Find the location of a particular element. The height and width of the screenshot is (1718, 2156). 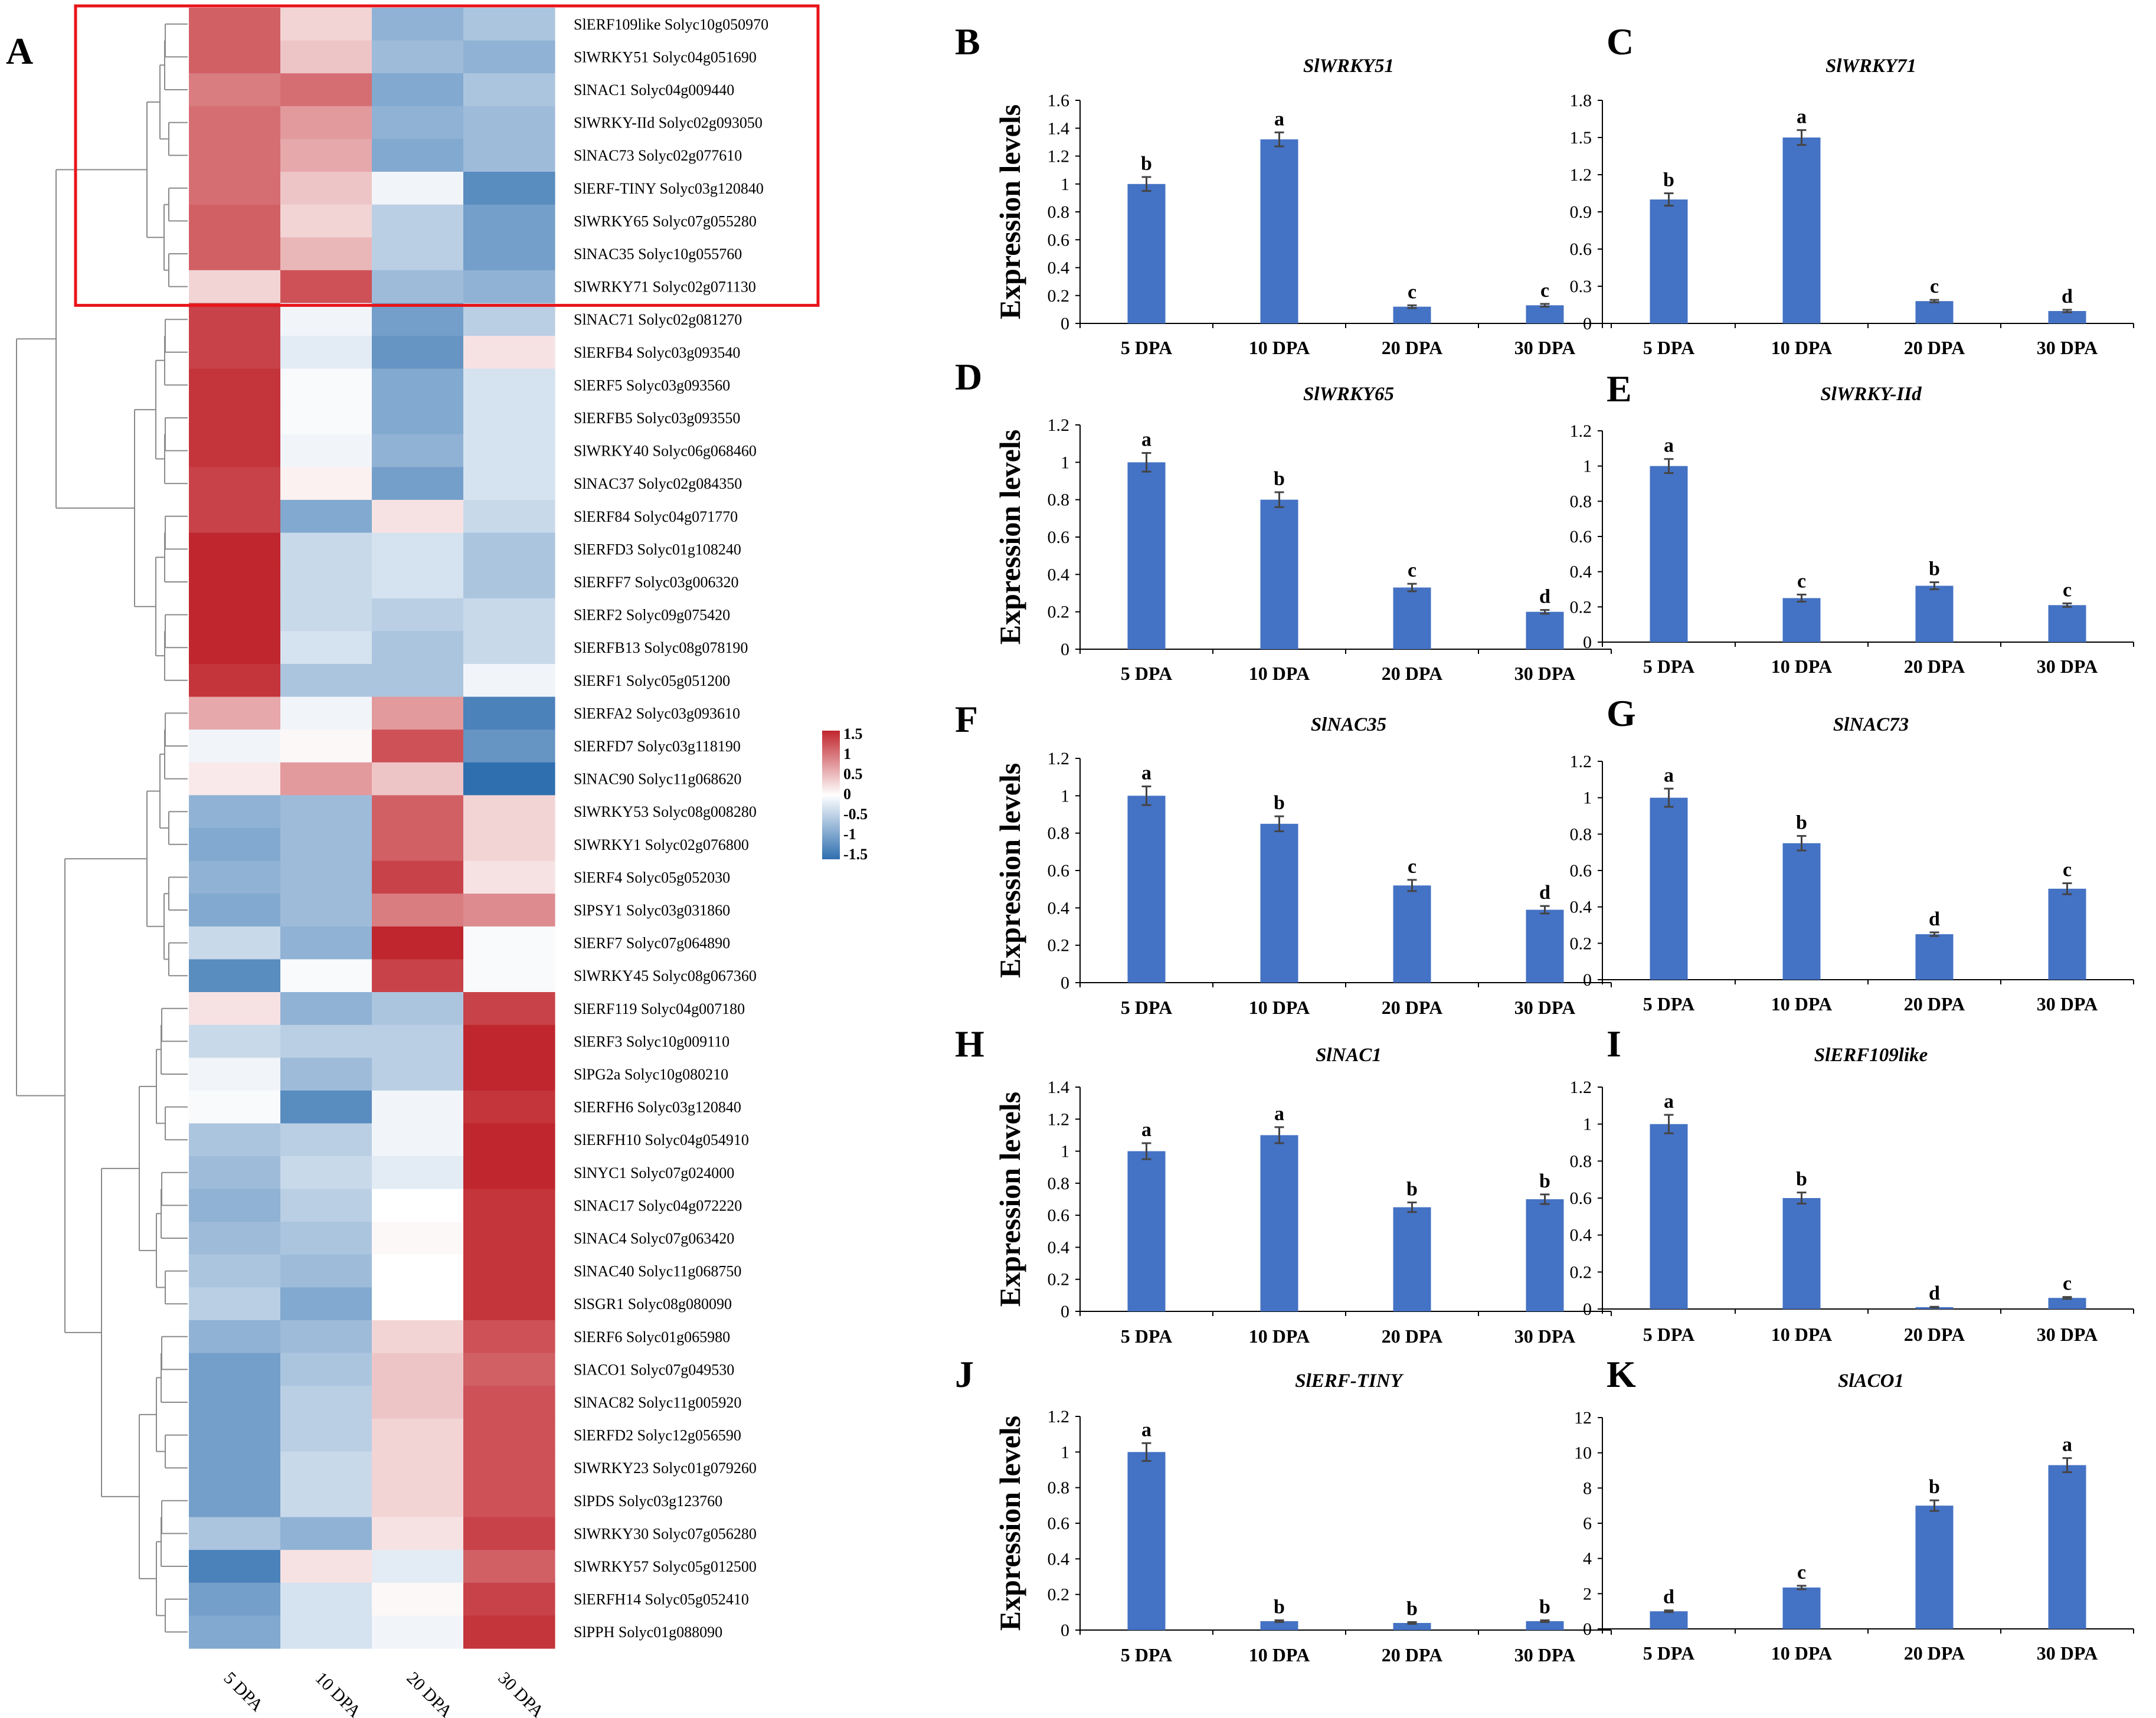

gene-row-label: SlERFF7 Solyc03g006320 is located at coordinates (656, 582).